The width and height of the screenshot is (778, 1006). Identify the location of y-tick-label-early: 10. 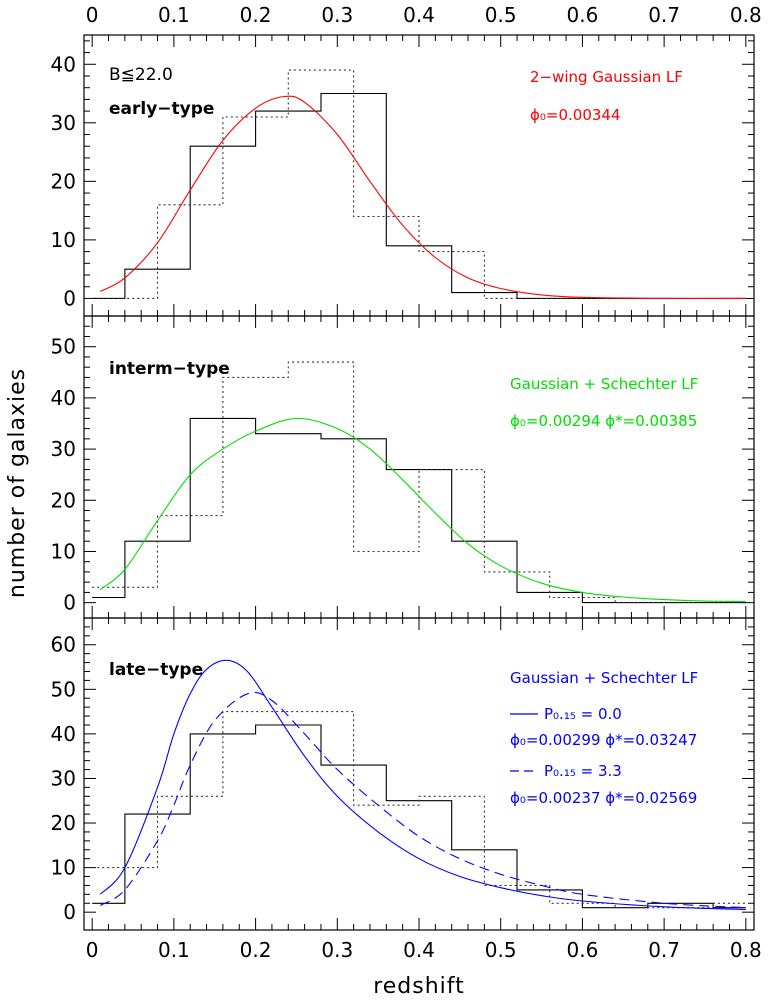
(63, 240).